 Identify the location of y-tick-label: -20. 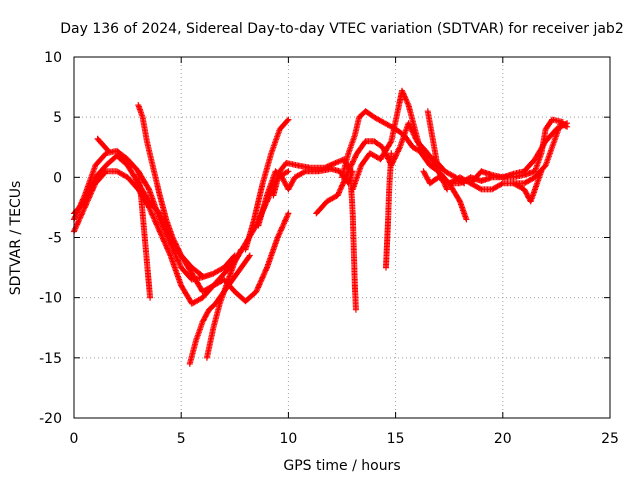
(50, 419).